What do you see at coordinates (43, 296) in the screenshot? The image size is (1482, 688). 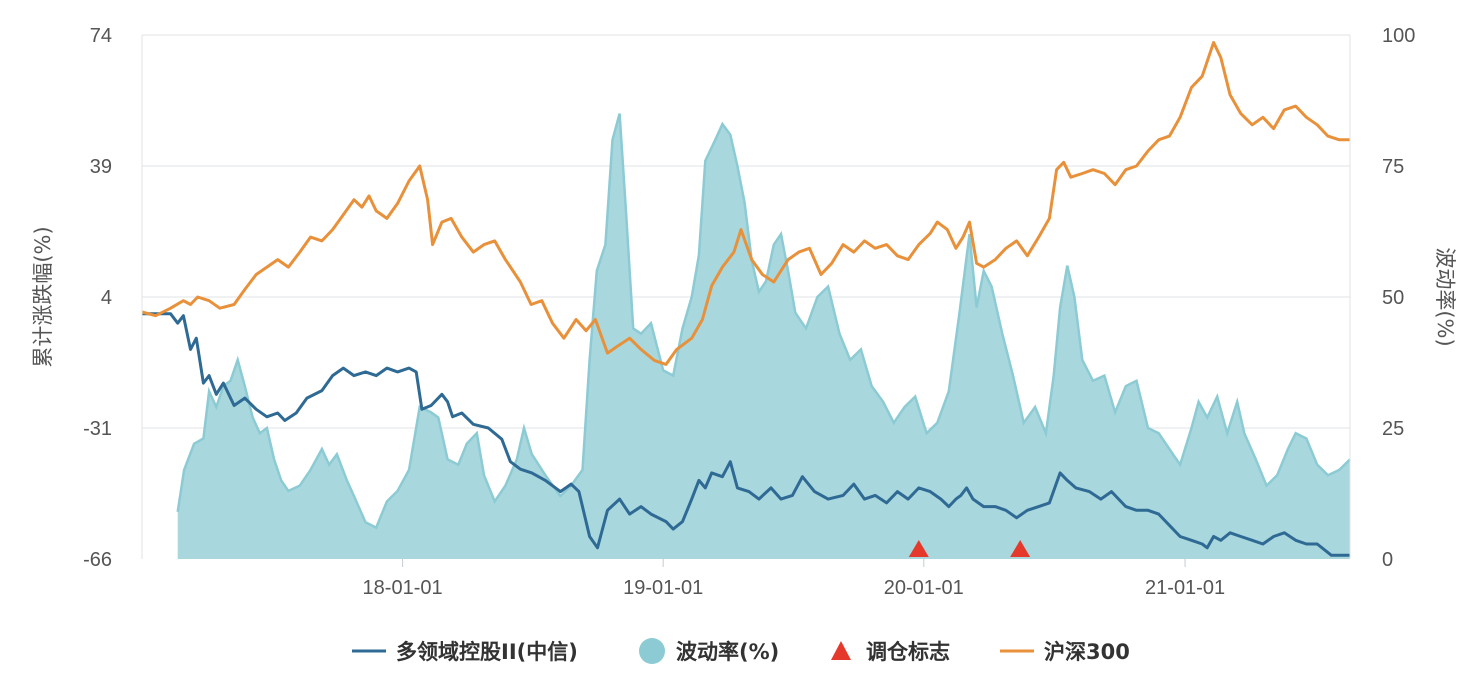 I see `left-axis-title: 累计涨跌幅(%)` at bounding box center [43, 296].